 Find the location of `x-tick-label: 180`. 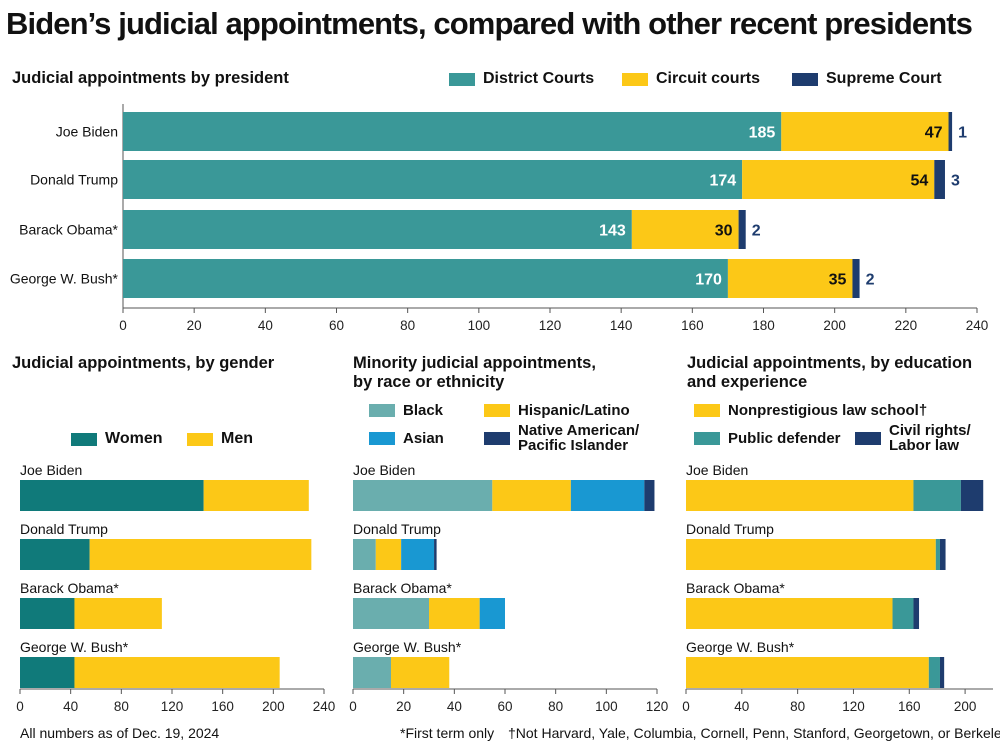

x-tick-label: 180 is located at coordinates (763, 325).